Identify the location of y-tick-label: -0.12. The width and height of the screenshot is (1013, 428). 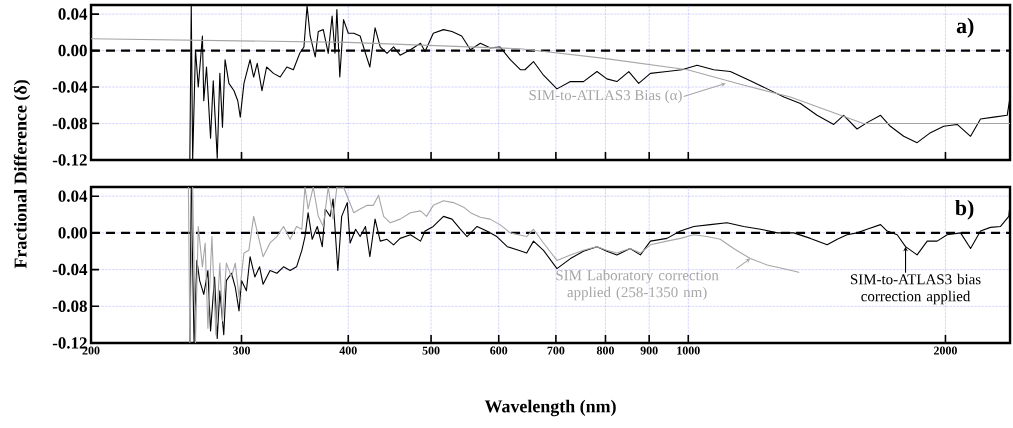
(69, 160).